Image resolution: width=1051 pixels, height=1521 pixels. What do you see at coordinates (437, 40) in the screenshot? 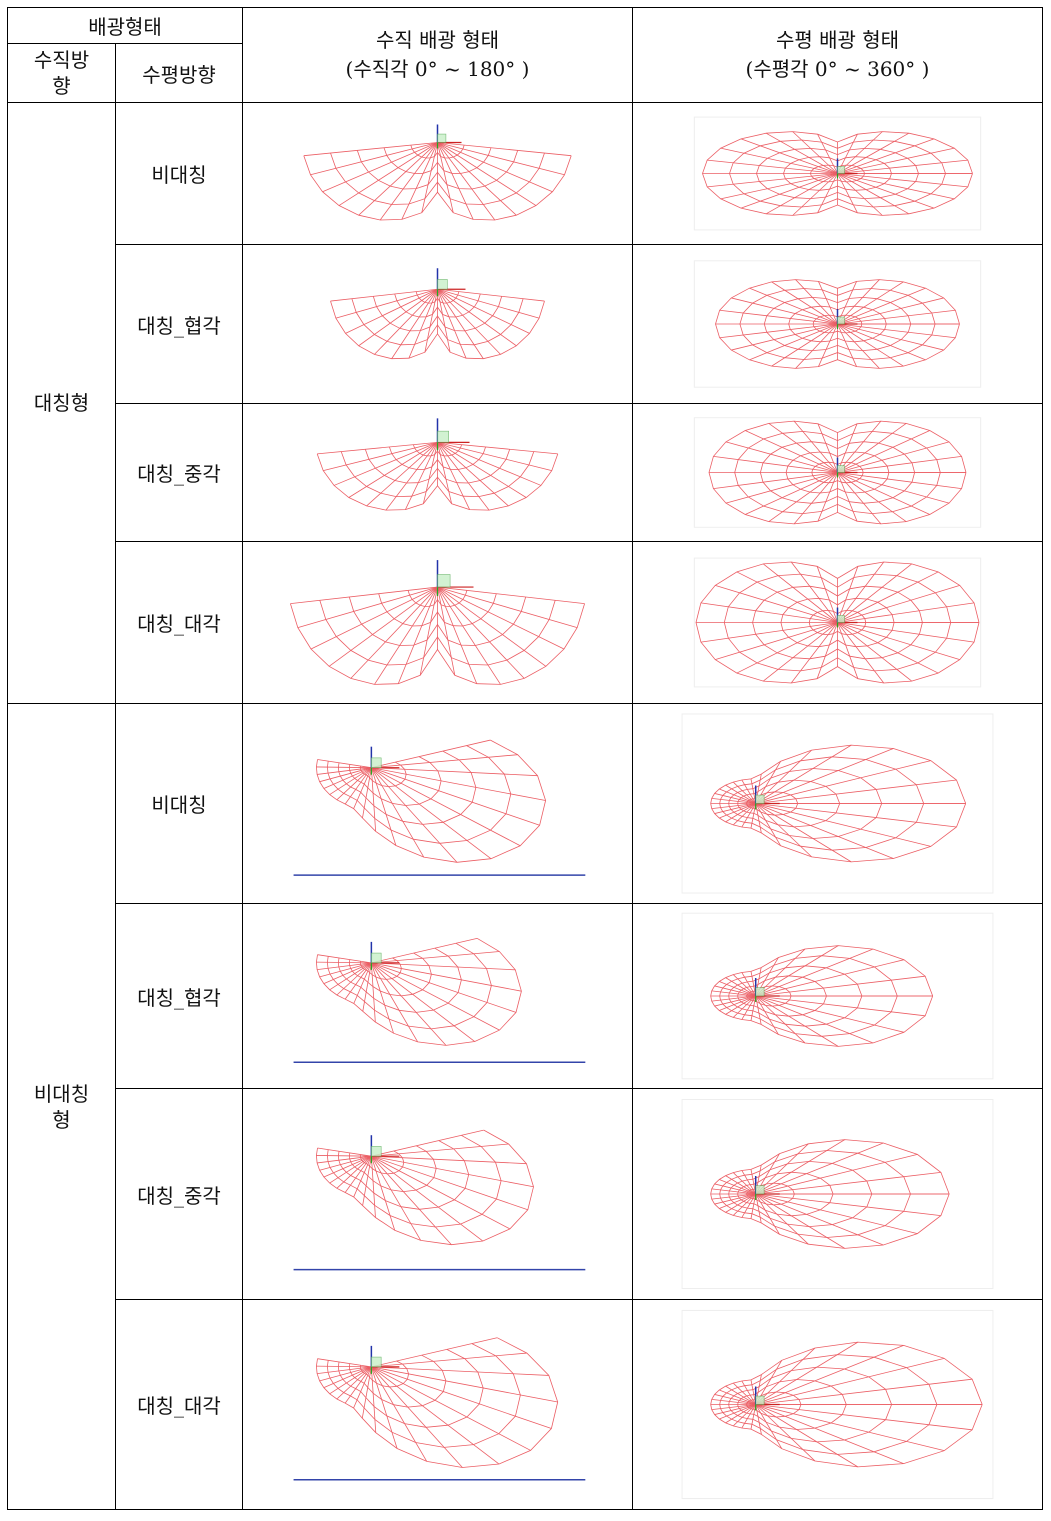
I see `header-text: 수직 배광 형태` at bounding box center [437, 40].